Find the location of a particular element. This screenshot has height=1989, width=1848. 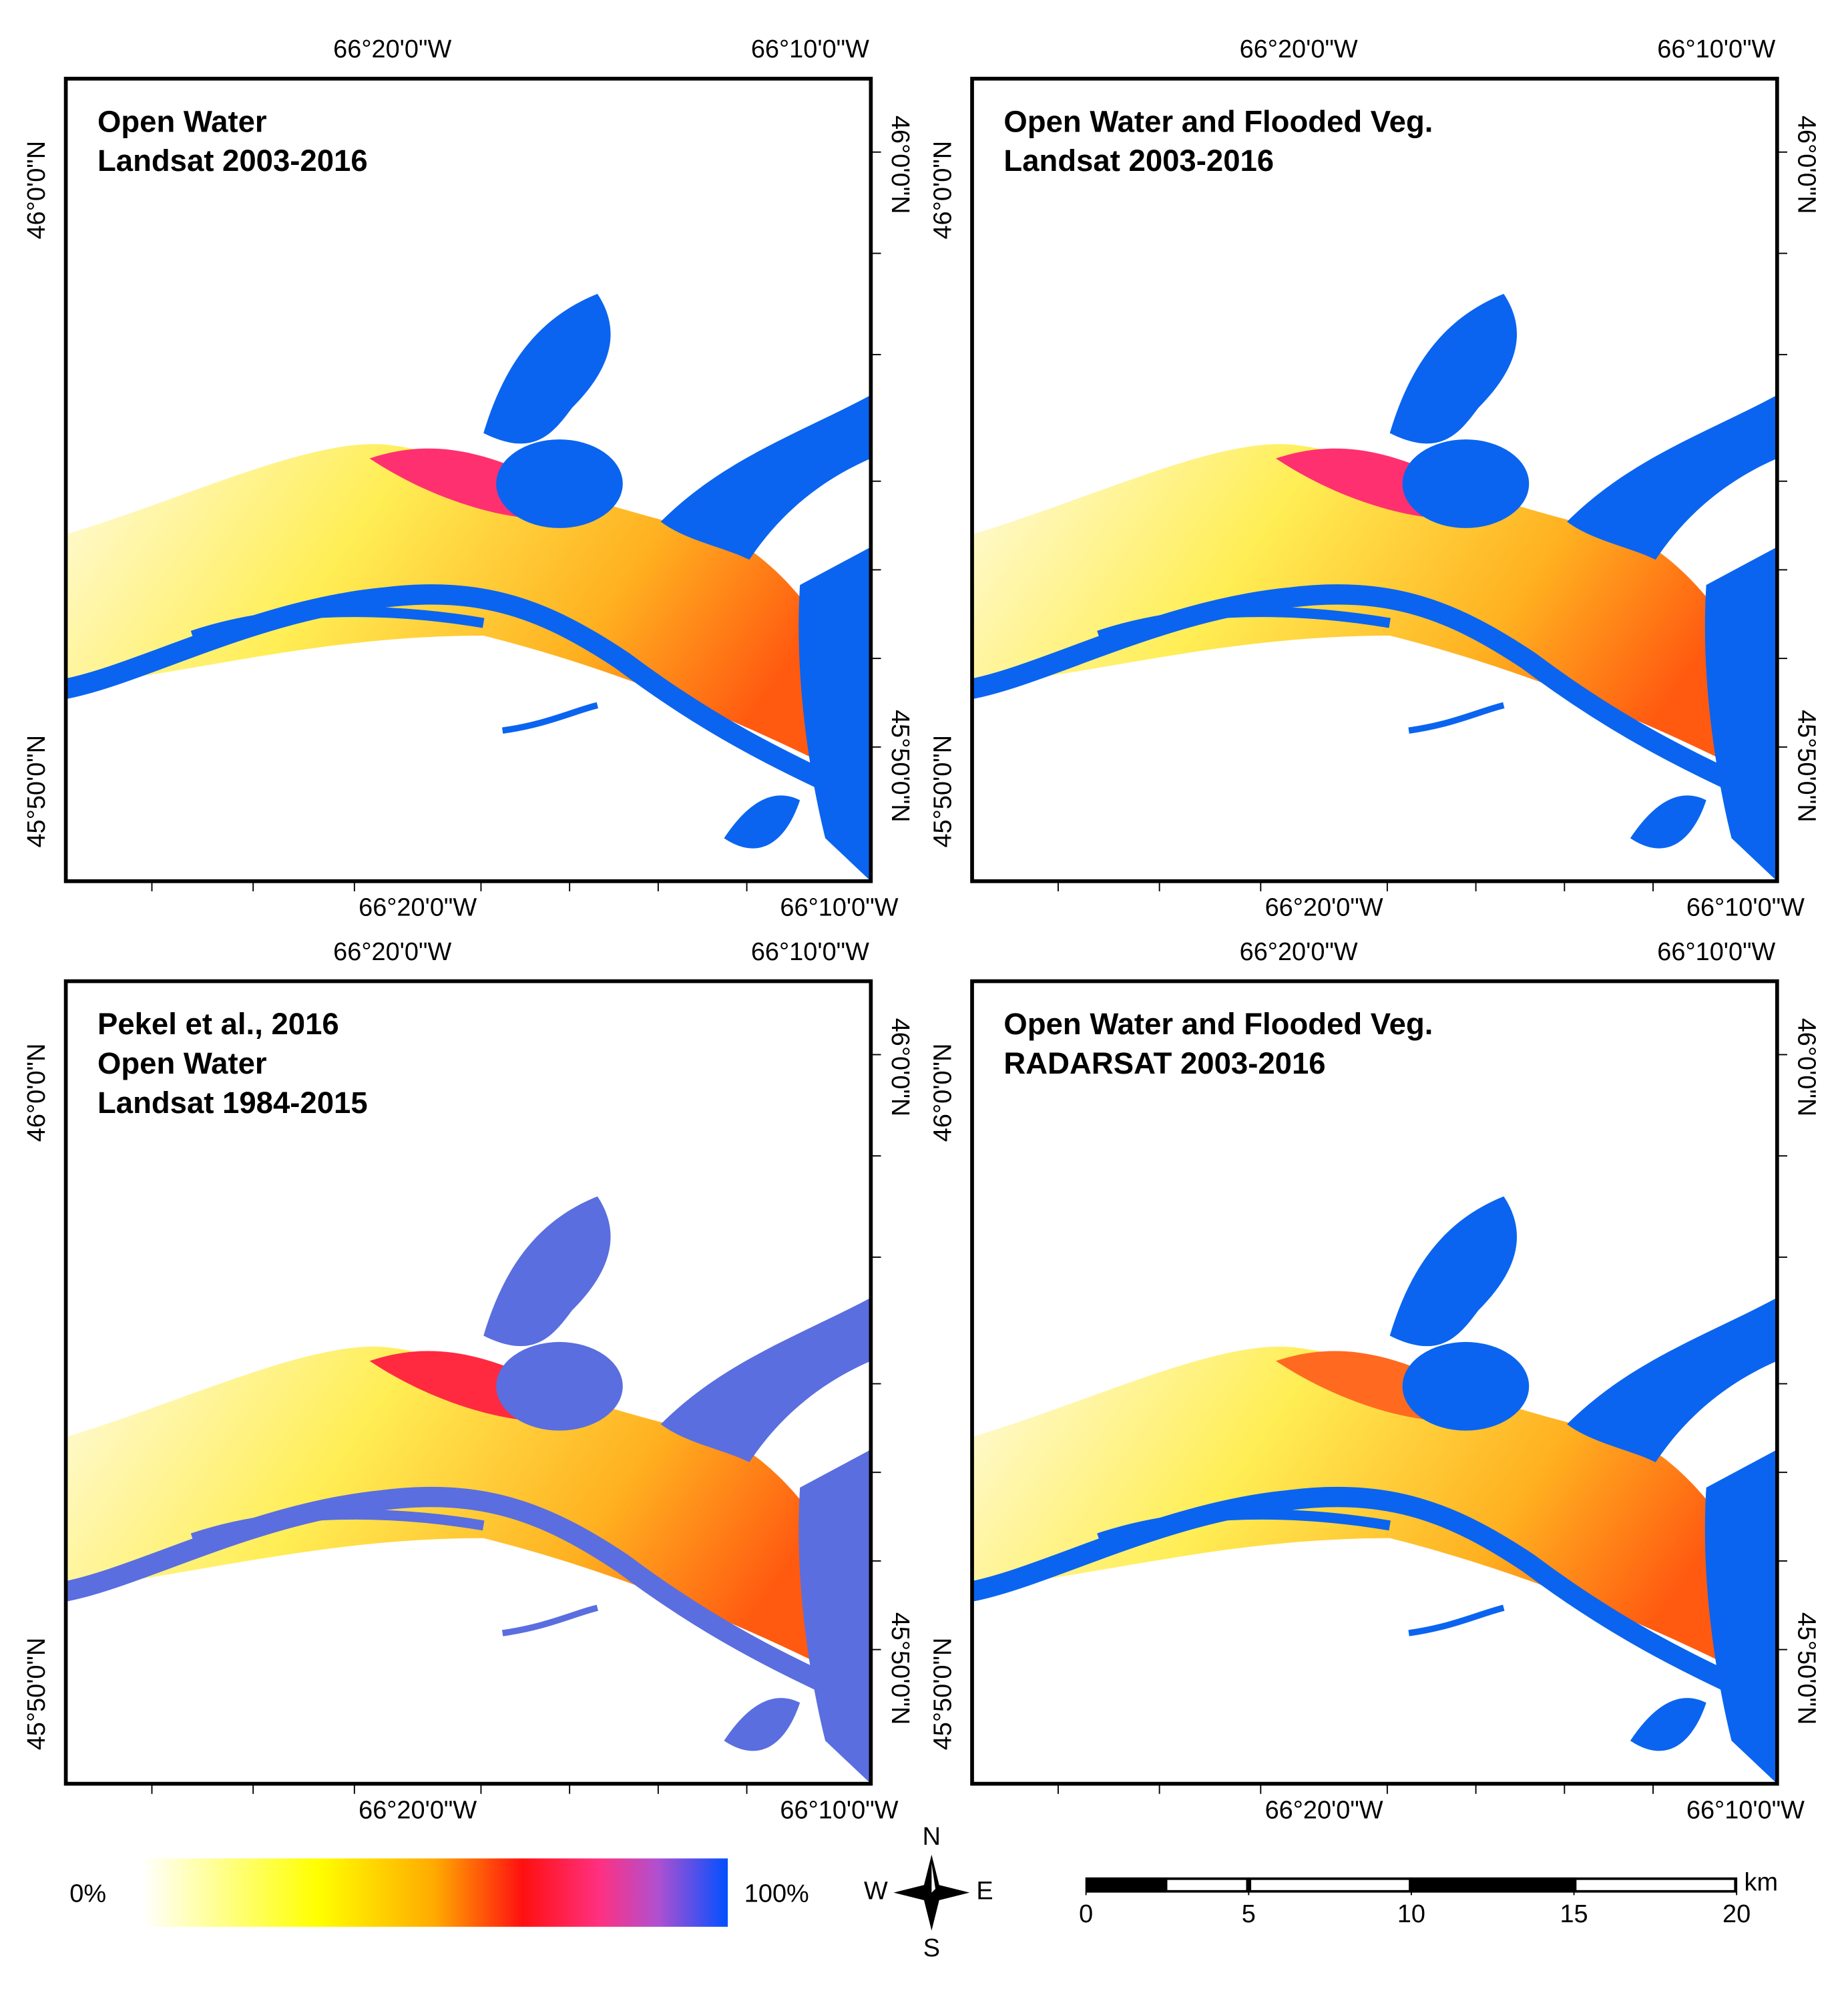

compass: N S W E is located at coordinates (928, 1892).